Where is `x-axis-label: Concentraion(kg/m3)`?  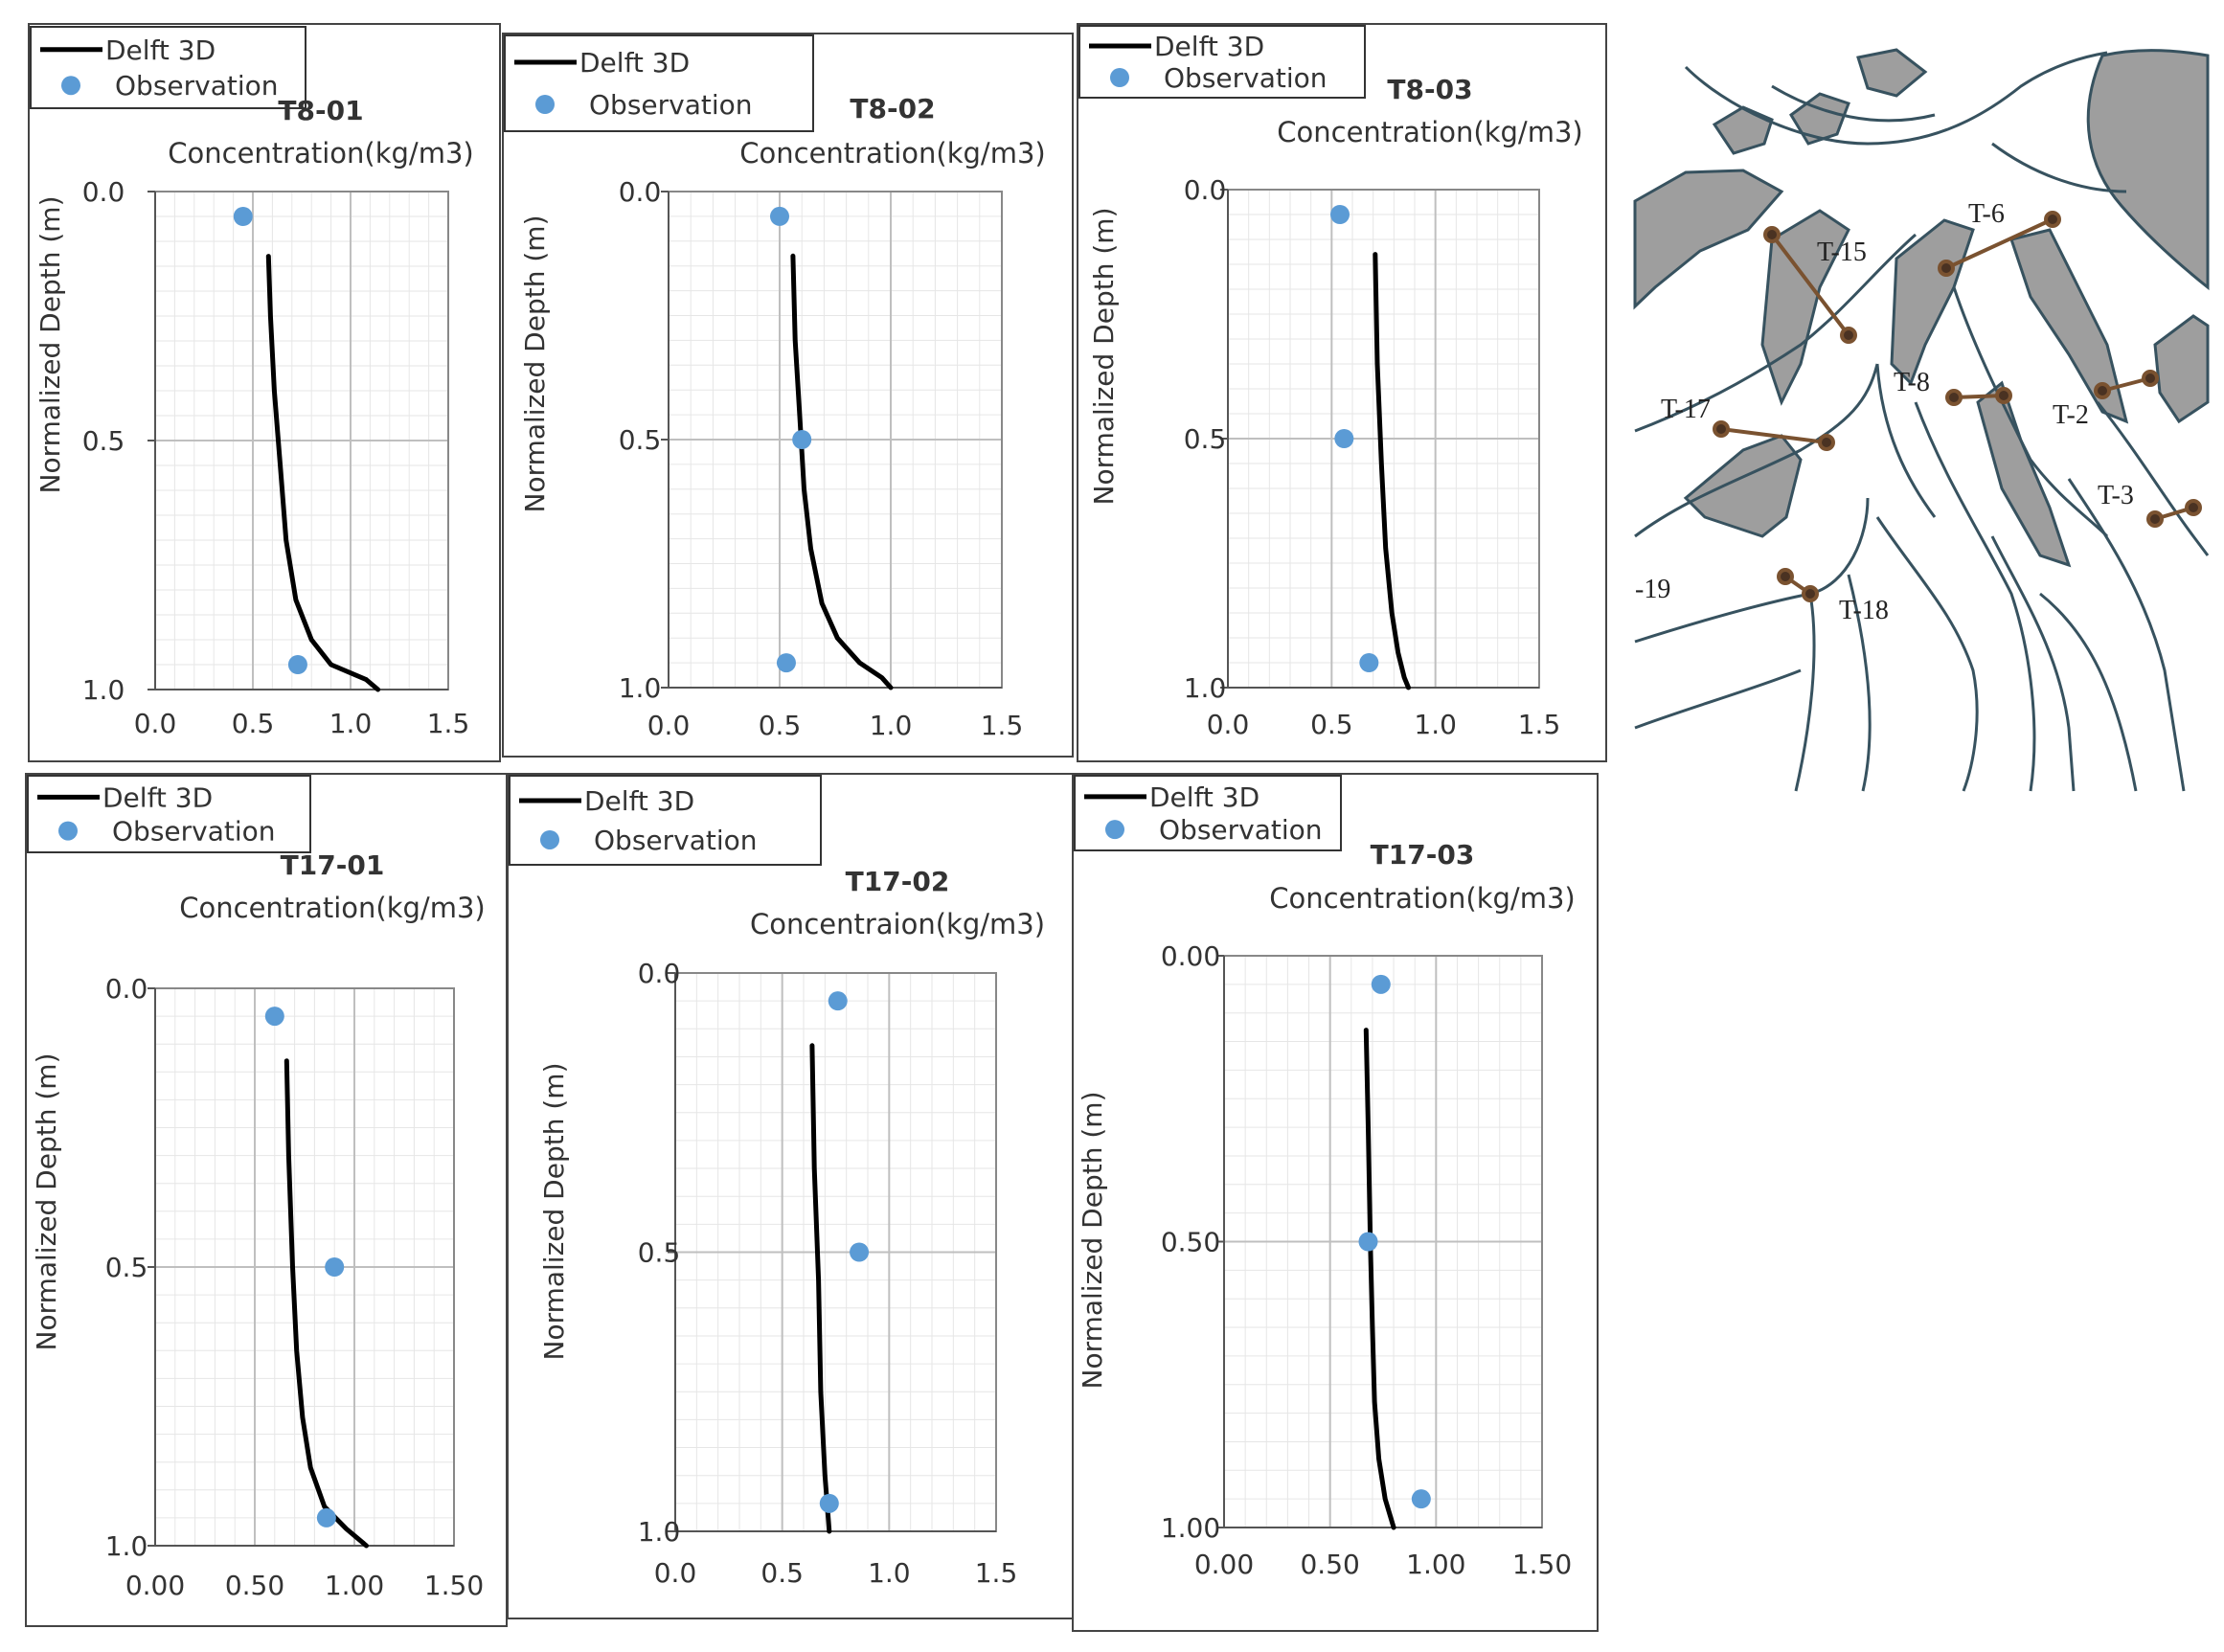 x-axis-label: Concentraion(kg/m3) is located at coordinates (897, 924).